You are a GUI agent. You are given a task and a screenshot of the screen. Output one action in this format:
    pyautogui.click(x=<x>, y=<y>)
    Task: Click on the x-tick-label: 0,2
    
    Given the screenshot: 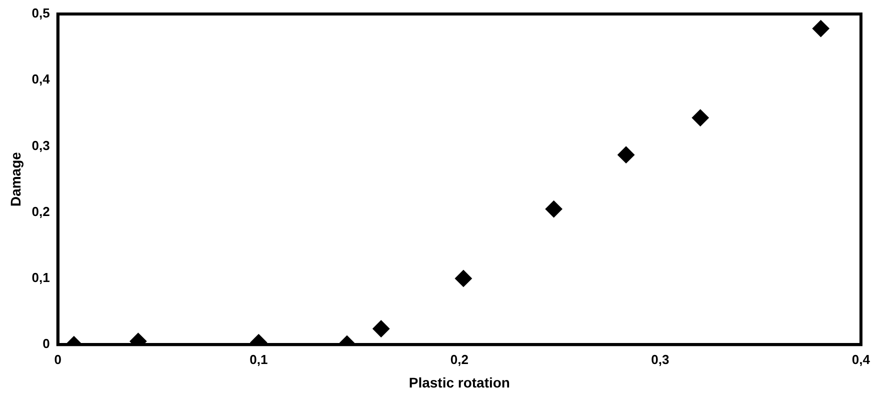 What is the action you would take?
    pyautogui.click(x=459, y=359)
    